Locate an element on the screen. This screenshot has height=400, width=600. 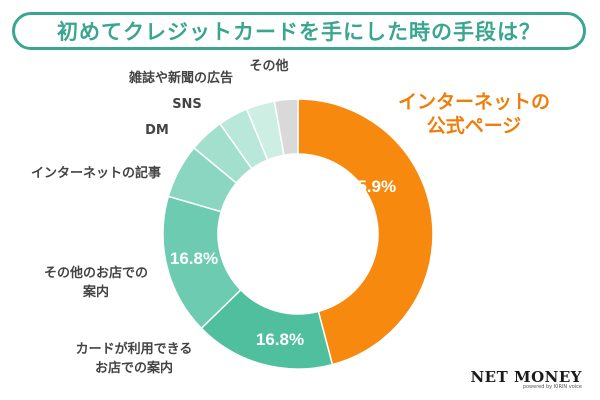
slice-label: インターネットの公式ページ is located at coordinates (474, 114).